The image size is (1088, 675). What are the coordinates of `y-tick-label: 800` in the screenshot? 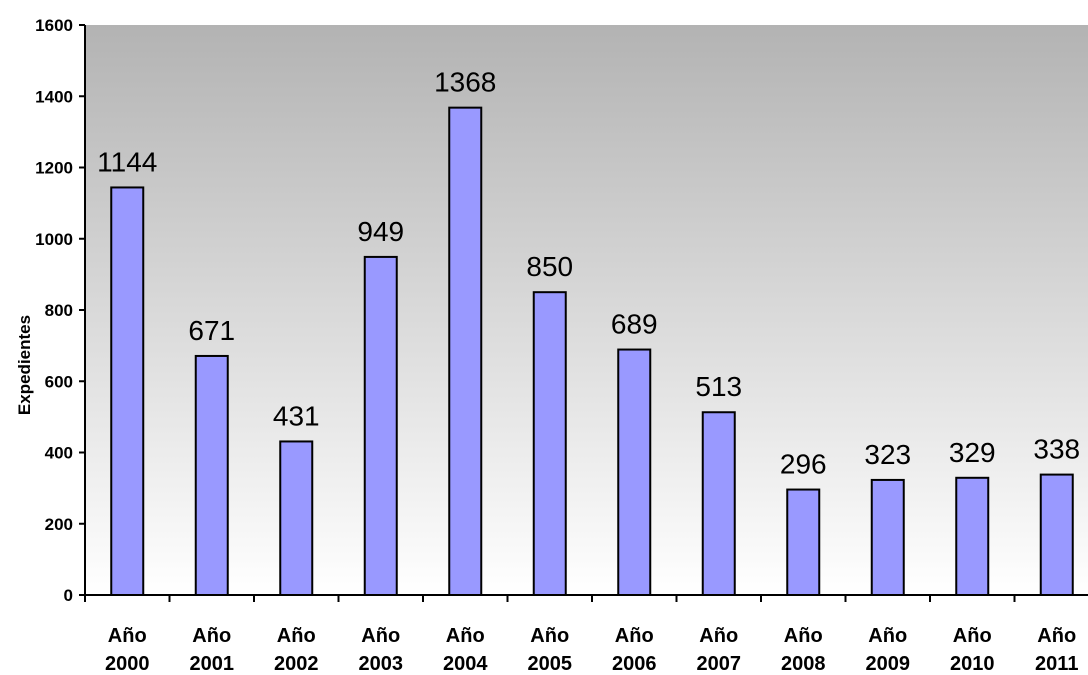 It's located at (59, 310).